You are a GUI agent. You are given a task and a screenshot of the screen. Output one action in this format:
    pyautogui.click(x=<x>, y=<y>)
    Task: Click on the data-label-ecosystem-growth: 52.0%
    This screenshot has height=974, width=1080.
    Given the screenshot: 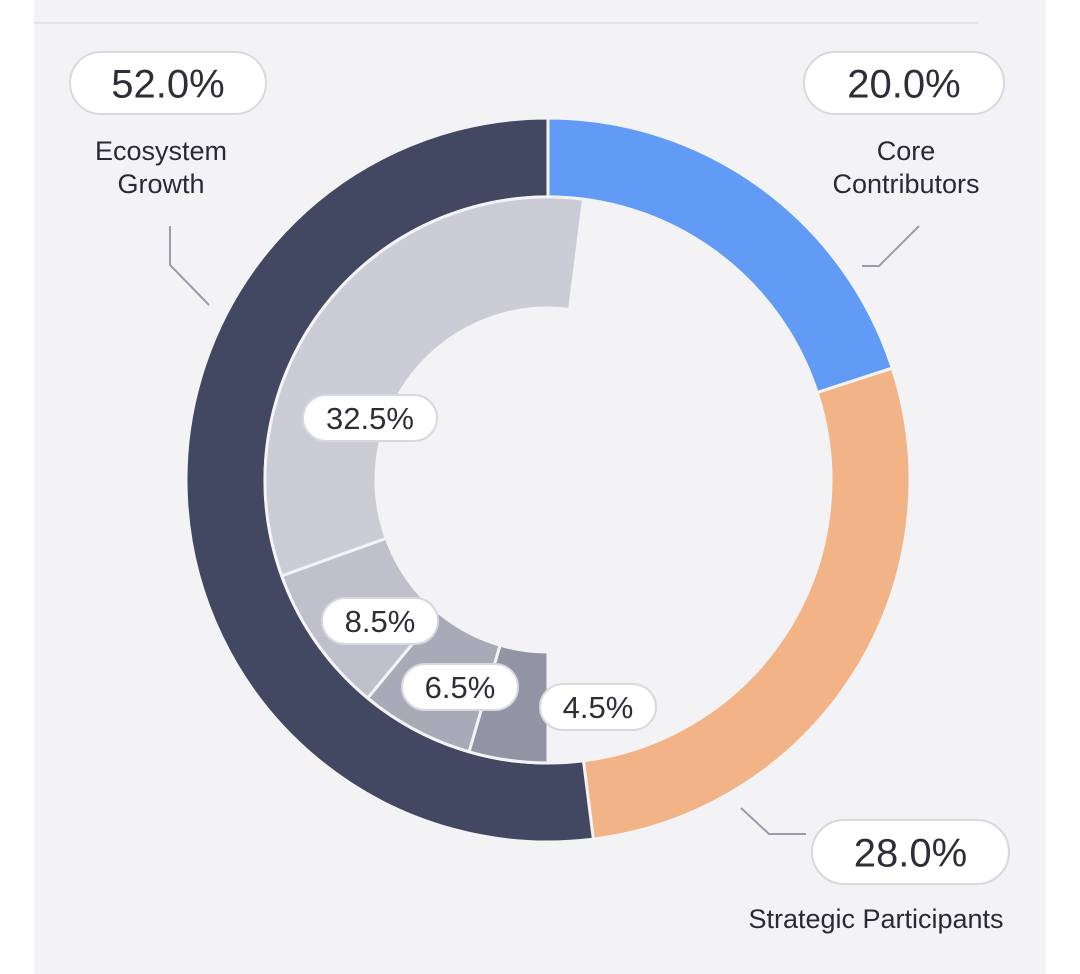 What is the action you would take?
    pyautogui.click(x=168, y=83)
    